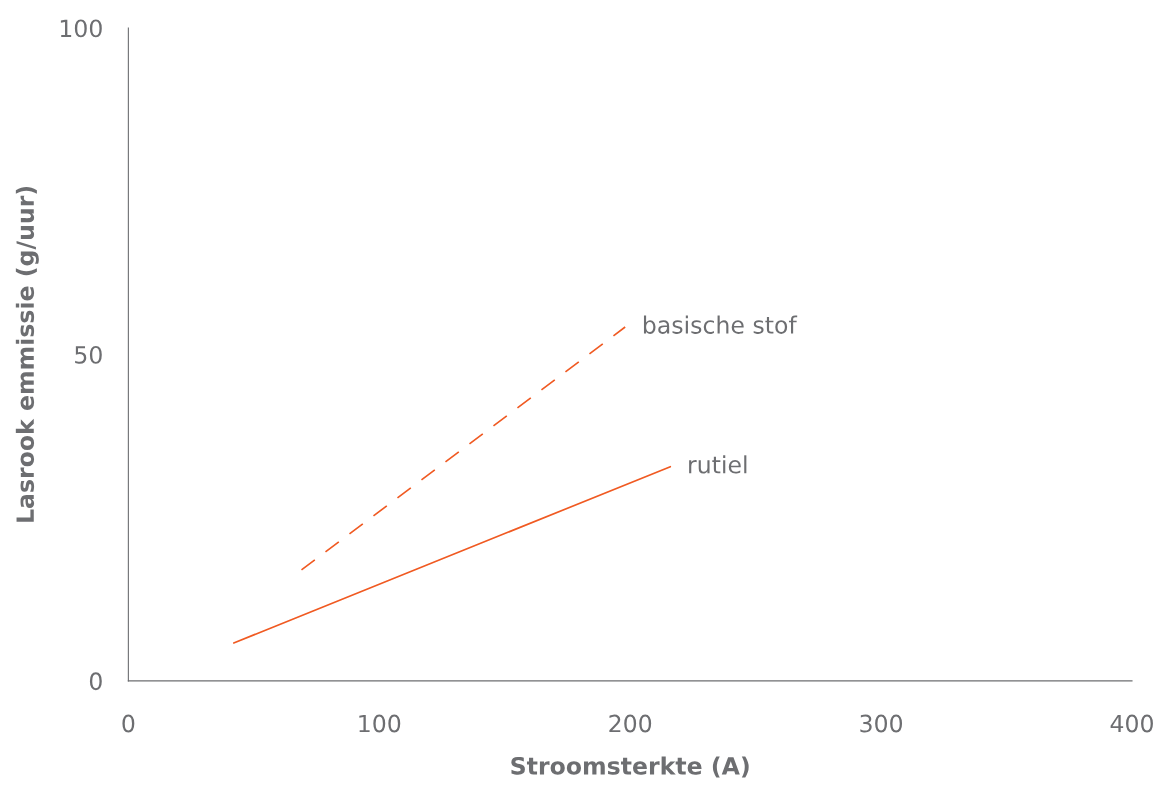 The width and height of the screenshot is (1167, 801). I want to click on x-axis-title: Stroomsterkte (A), so click(630, 767).